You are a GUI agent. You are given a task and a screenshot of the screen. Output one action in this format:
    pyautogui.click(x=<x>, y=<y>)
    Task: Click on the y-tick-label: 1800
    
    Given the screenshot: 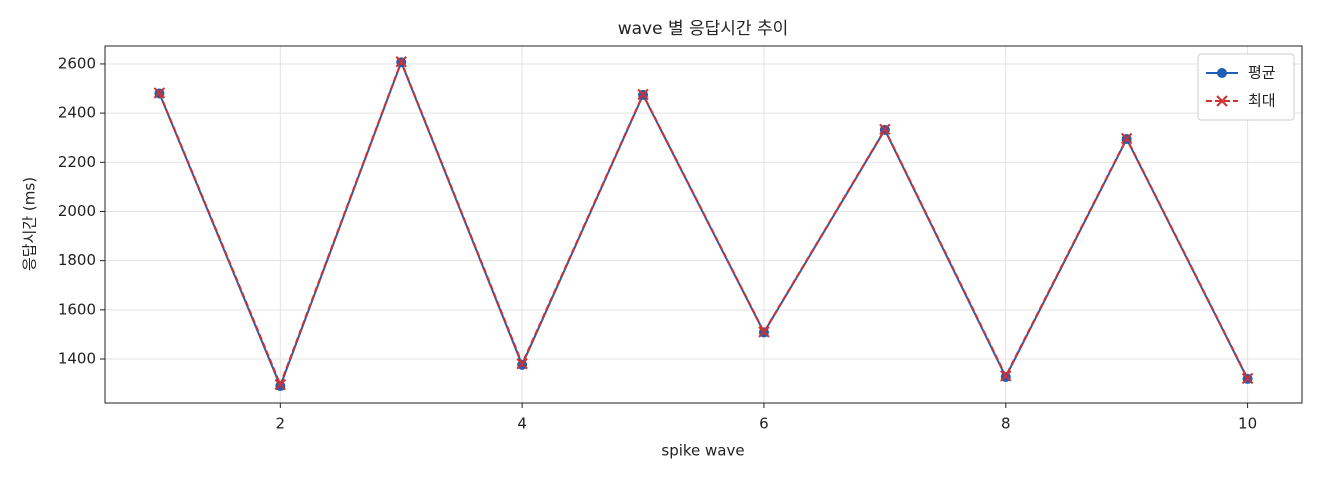 What is the action you would take?
    pyautogui.click(x=77, y=260)
    